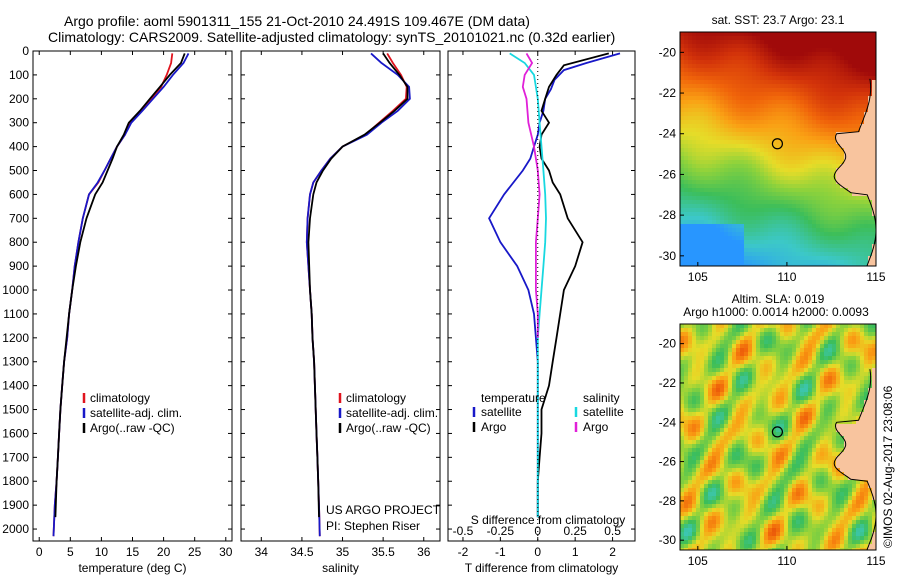 This screenshot has height=580, width=900. Describe the element at coordinates (778, 149) in the screenshot. I see `map-field` at that location.